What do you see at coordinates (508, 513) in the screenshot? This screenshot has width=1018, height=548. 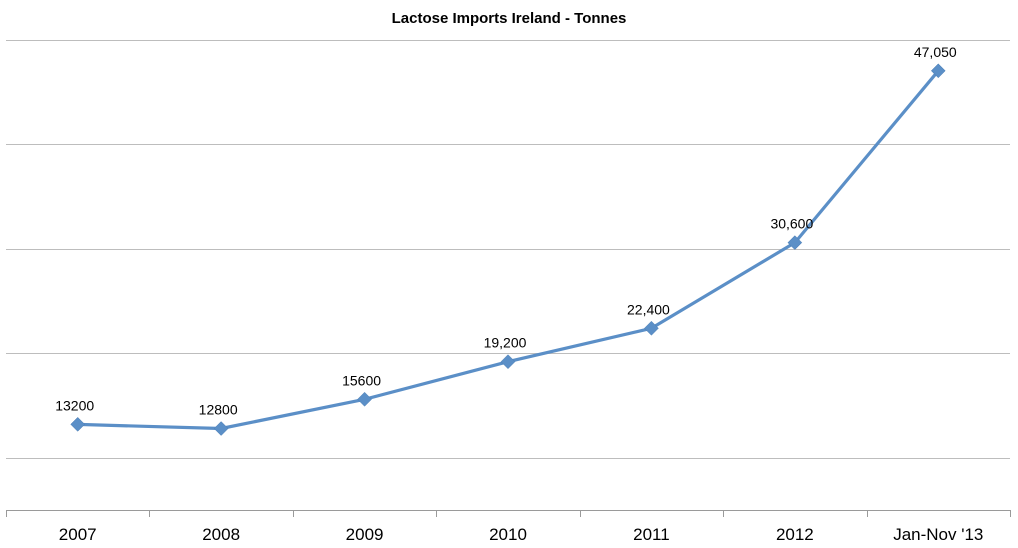 I see `x-axis` at bounding box center [508, 513].